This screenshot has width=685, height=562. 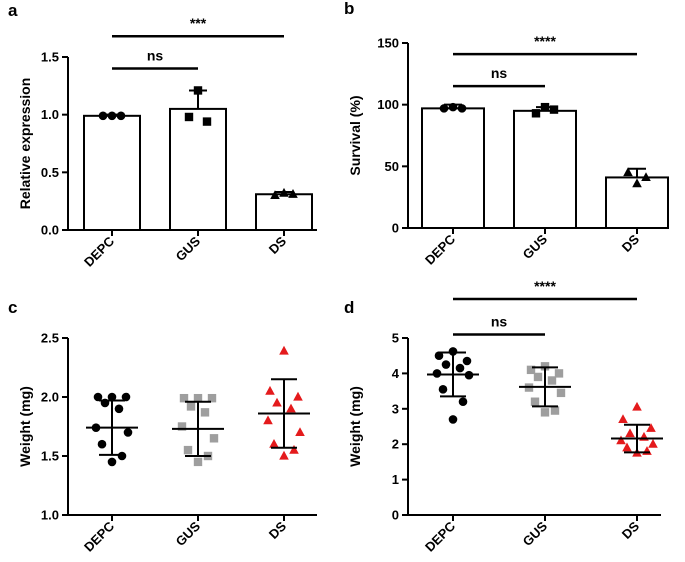 I want to click on y-tick-label: 0.0, so click(x=50, y=230).